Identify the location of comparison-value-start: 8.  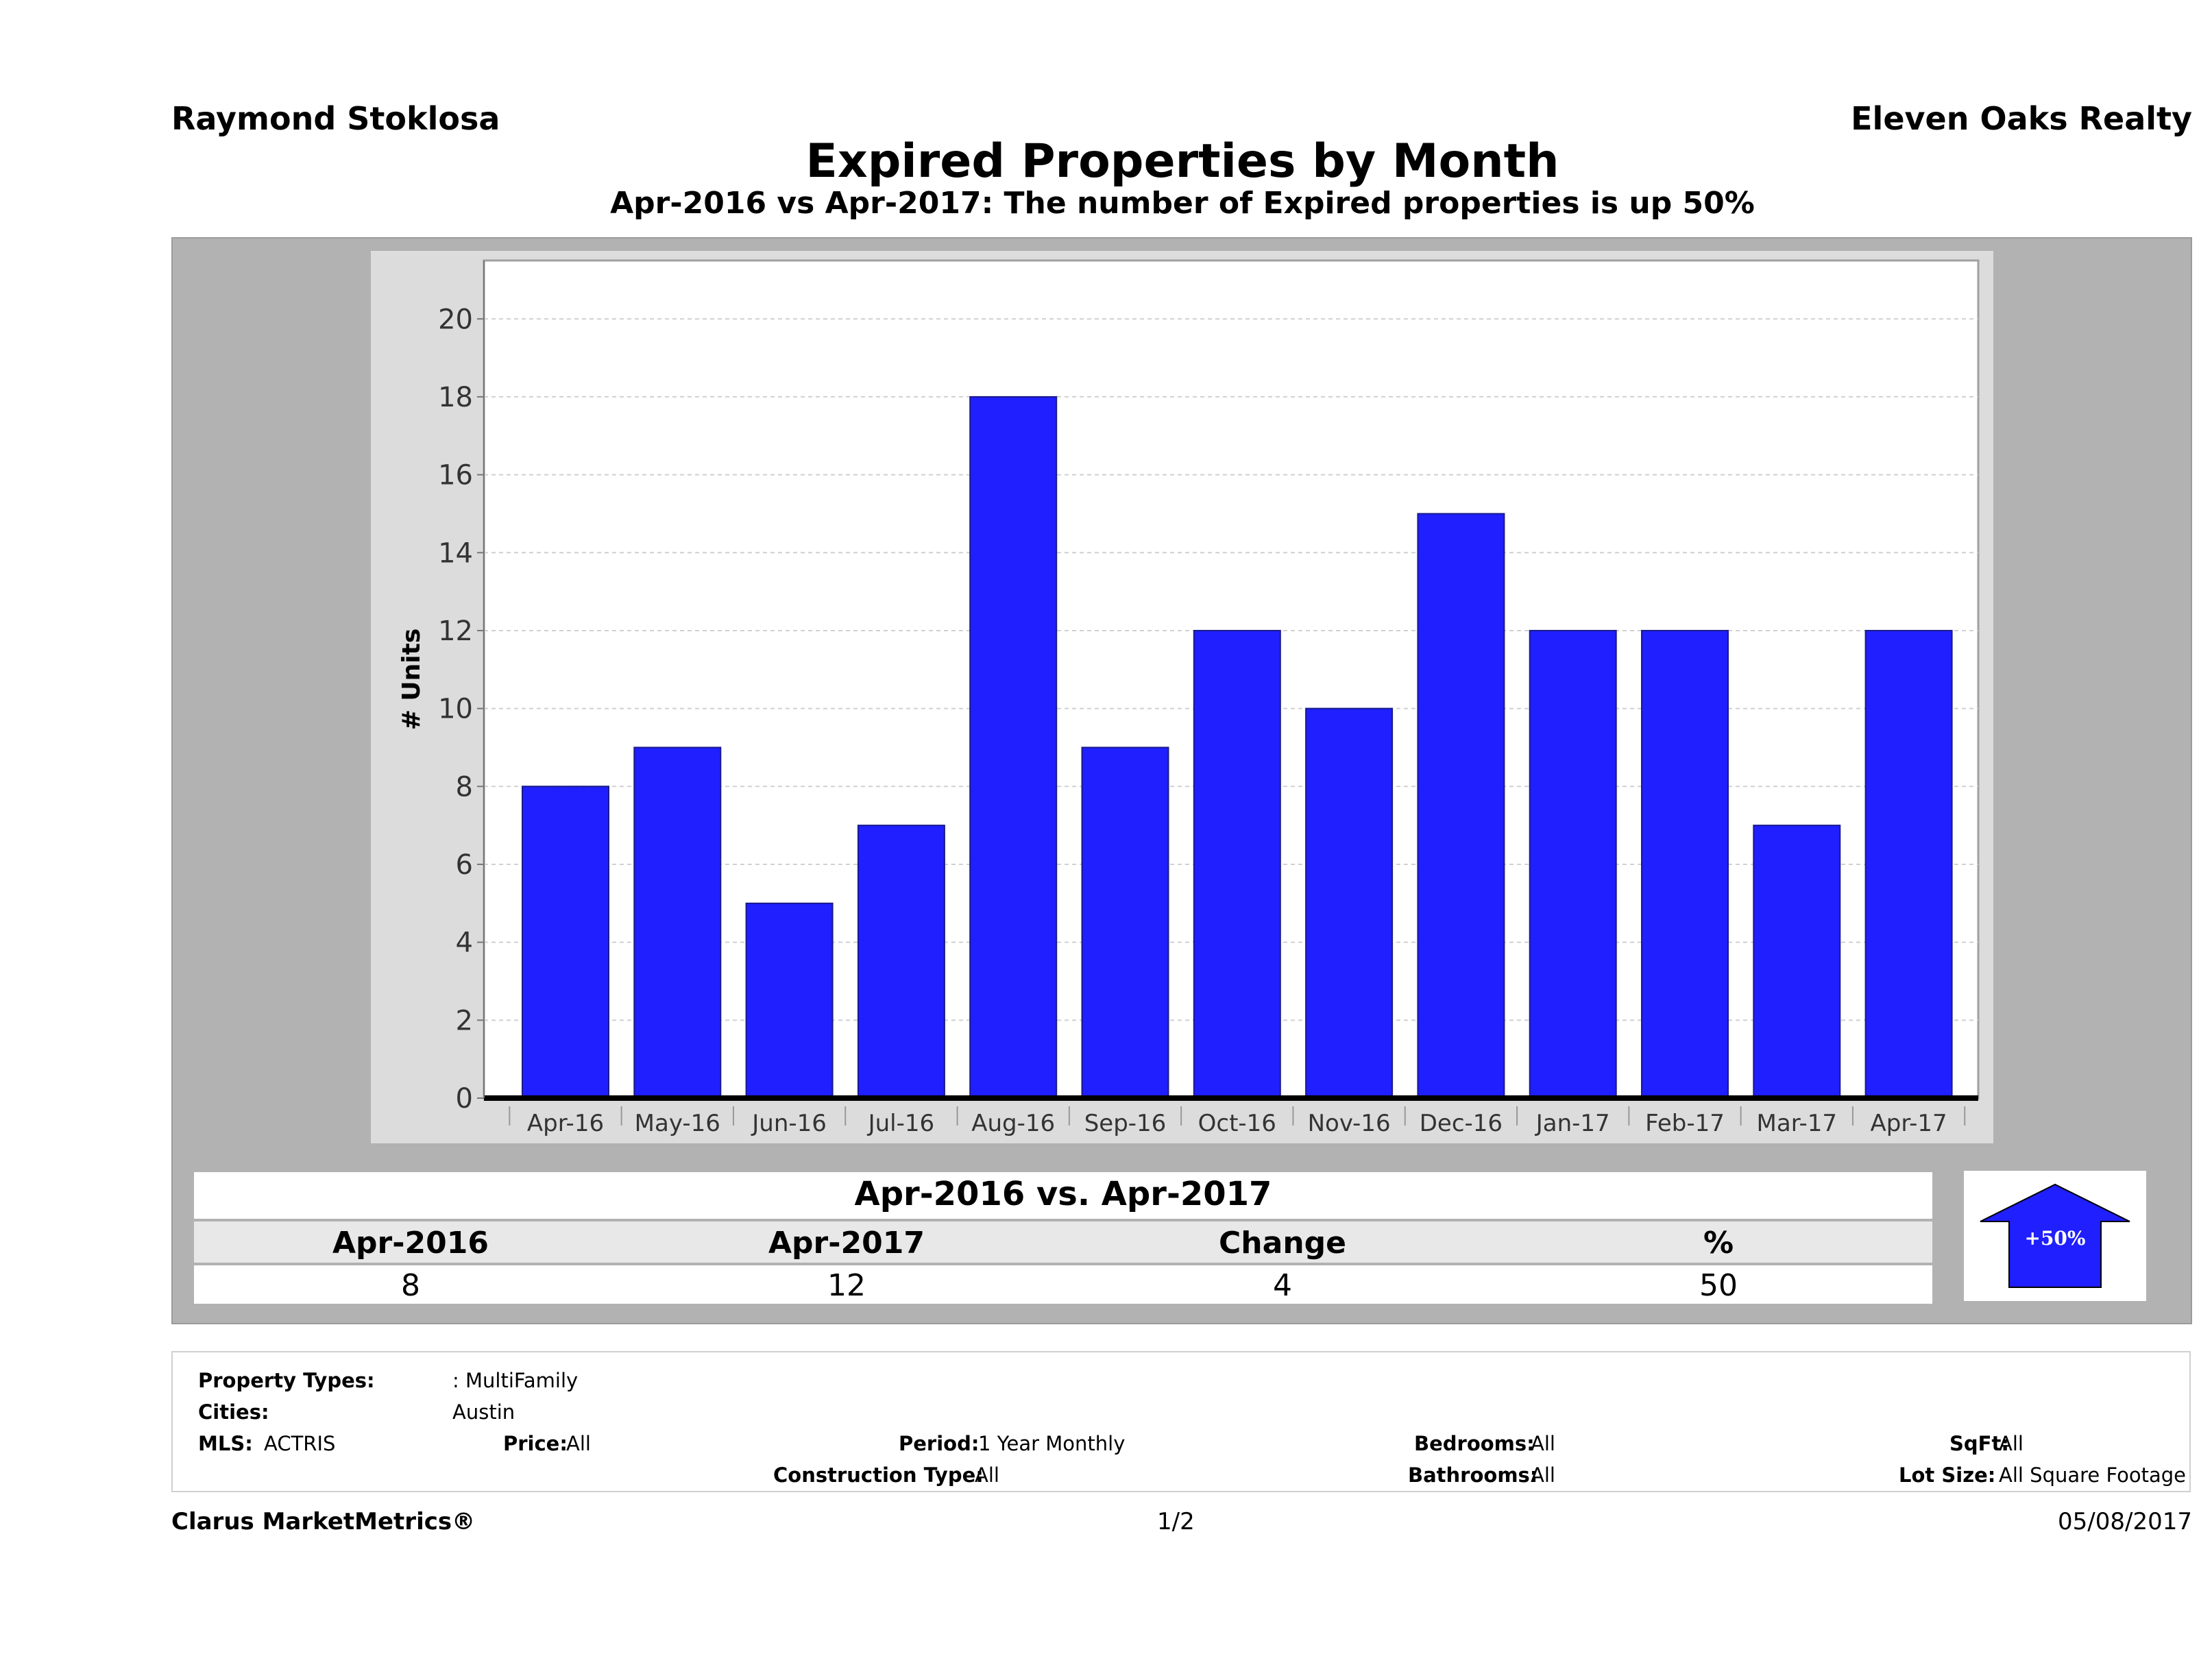
(411, 1285).